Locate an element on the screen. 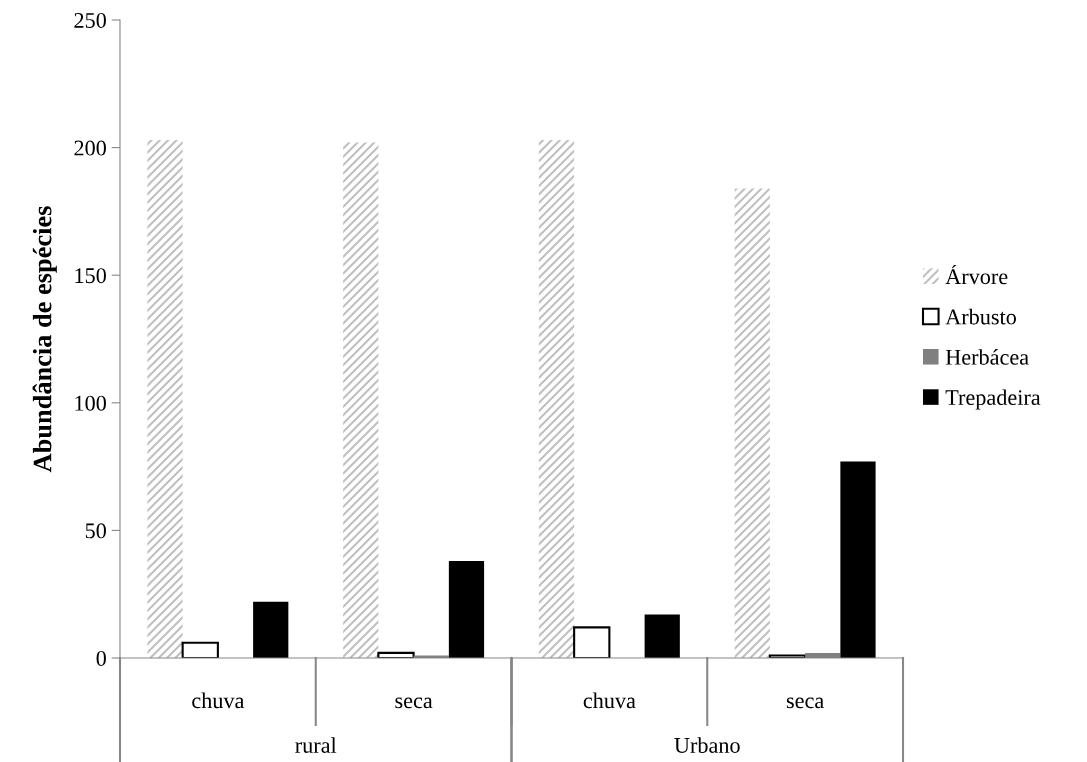 This screenshot has width=1087, height=762. legend-label: Arbusto is located at coordinates (980, 316).